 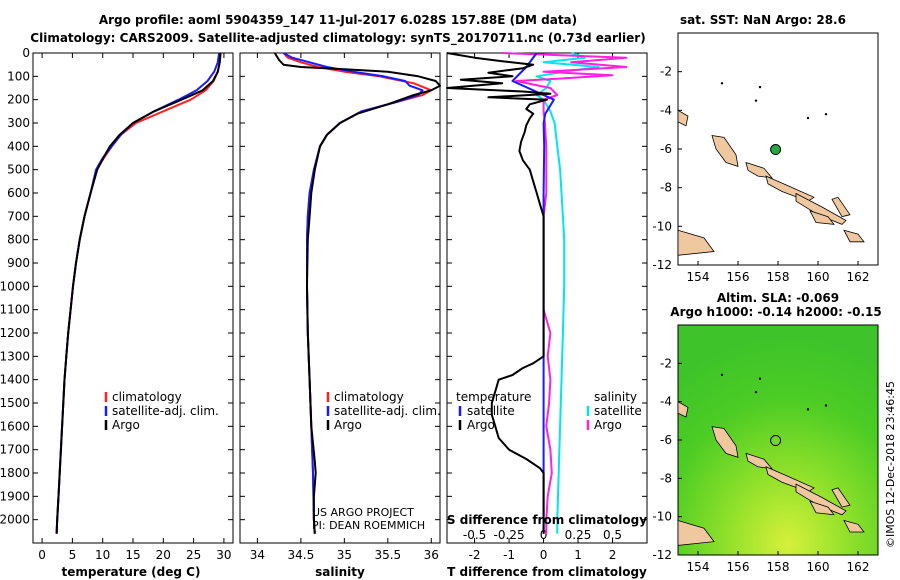 I want to click on difference-legend-t-label: Argo, so click(x=481, y=425).